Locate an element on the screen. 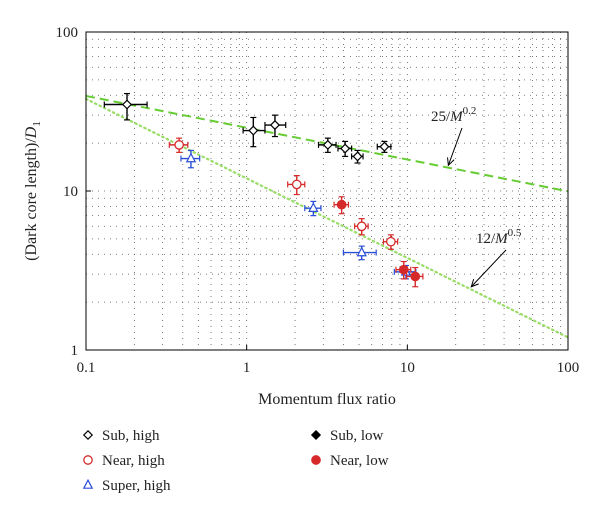 This screenshot has height=520, width=600. legend-label: Sub, low is located at coordinates (357, 436).